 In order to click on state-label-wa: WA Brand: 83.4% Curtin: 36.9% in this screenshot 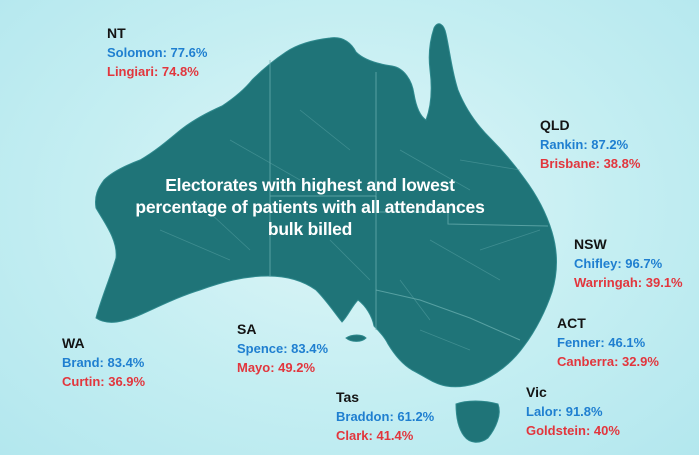, I will do `click(103, 362)`.